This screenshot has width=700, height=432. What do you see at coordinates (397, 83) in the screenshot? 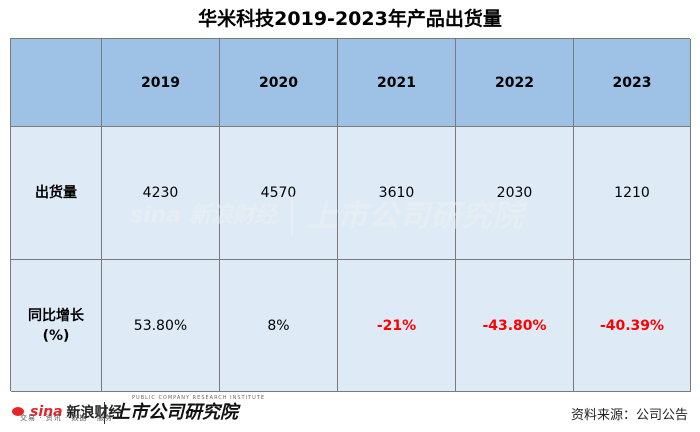
I see `header-year-2021: 2021` at bounding box center [397, 83].